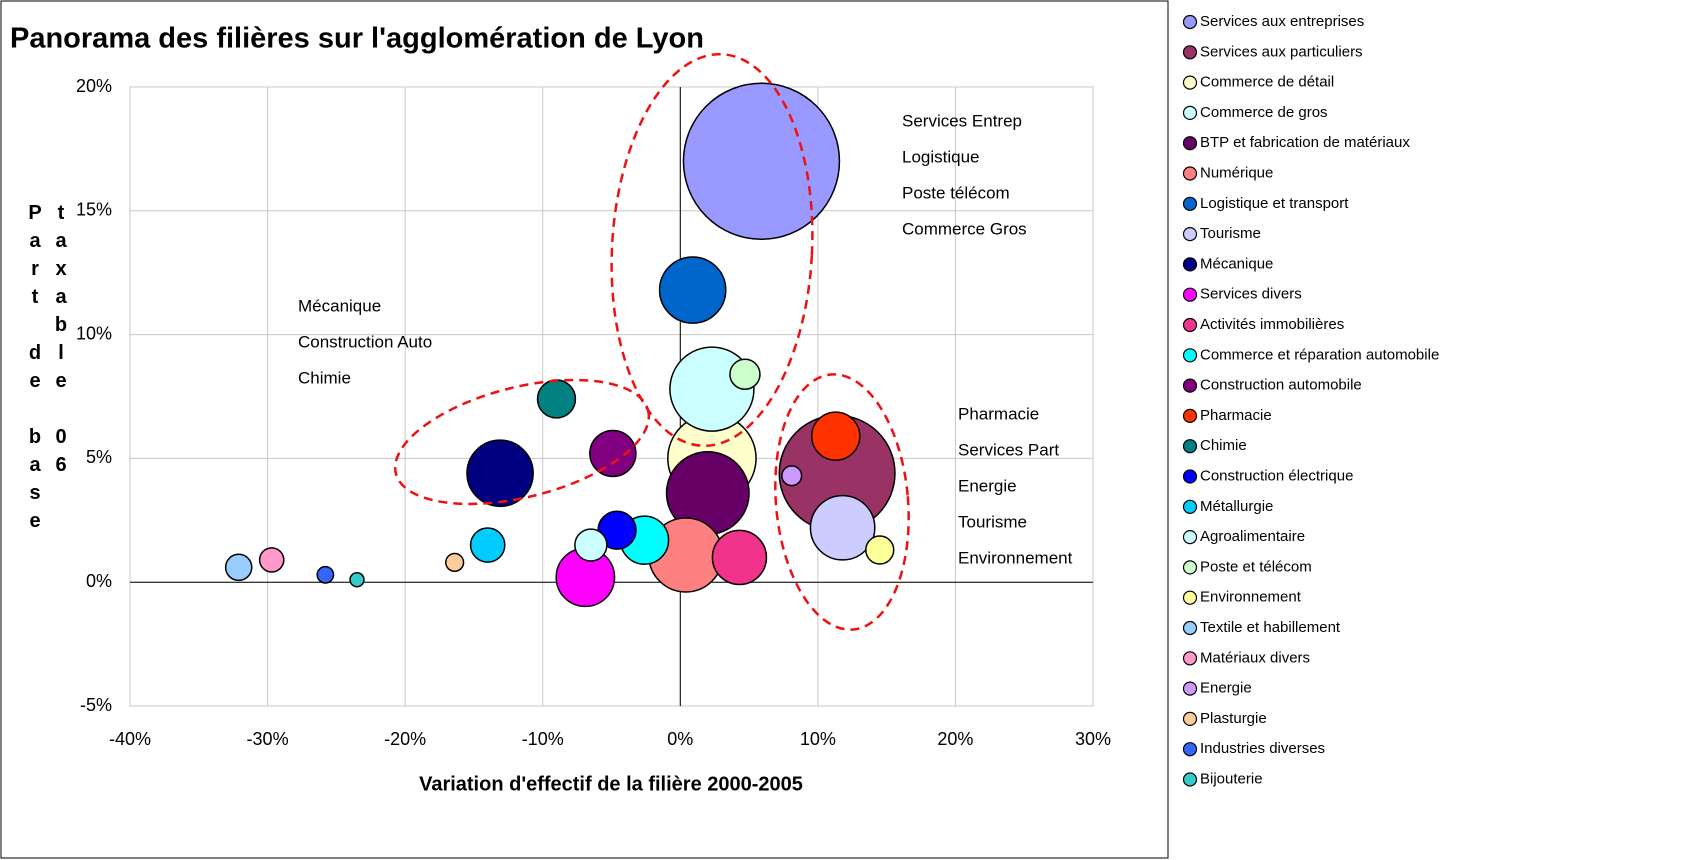  What do you see at coordinates (1255, 657) in the screenshot?
I see `legend-label: Matériaux divers` at bounding box center [1255, 657].